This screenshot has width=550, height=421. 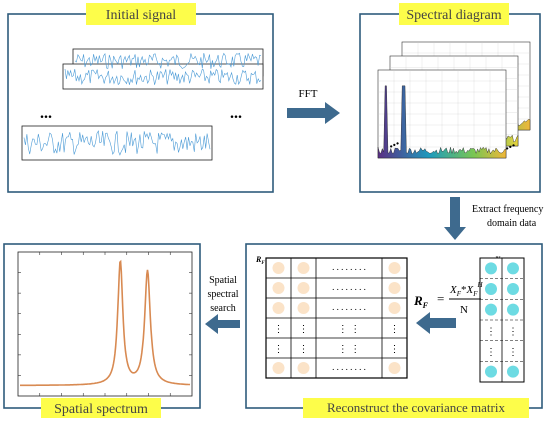 I want to click on spectral-diagram-label-bg, so click(x=454, y=14).